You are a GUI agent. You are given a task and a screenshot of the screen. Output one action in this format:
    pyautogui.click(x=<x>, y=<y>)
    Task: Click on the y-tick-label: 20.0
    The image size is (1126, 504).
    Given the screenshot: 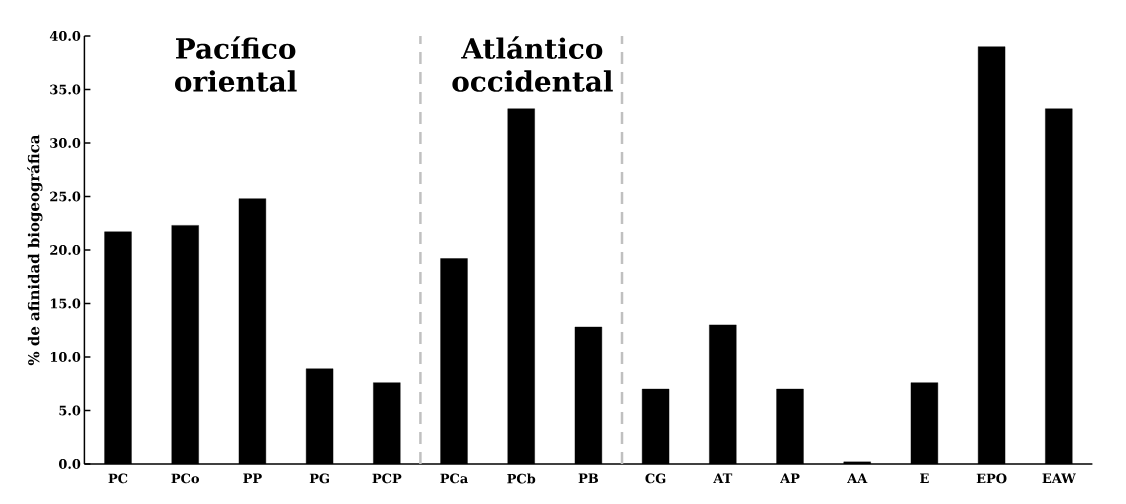 What is the action you would take?
    pyautogui.click(x=65, y=250)
    